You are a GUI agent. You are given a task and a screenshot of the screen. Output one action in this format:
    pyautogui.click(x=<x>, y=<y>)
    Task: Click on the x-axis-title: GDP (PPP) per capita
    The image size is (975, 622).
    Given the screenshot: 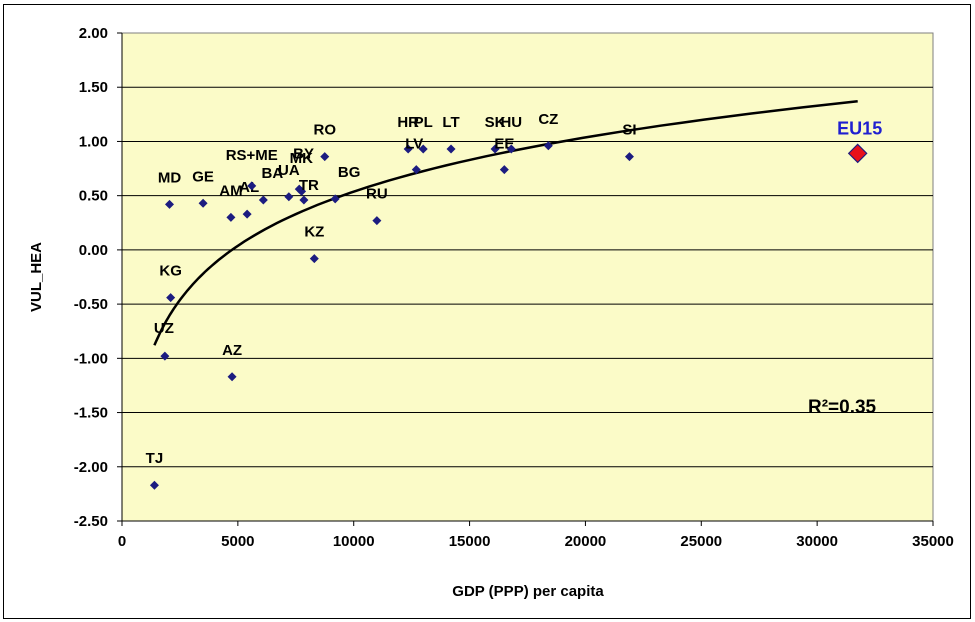 What is the action you would take?
    pyautogui.click(x=528, y=591)
    